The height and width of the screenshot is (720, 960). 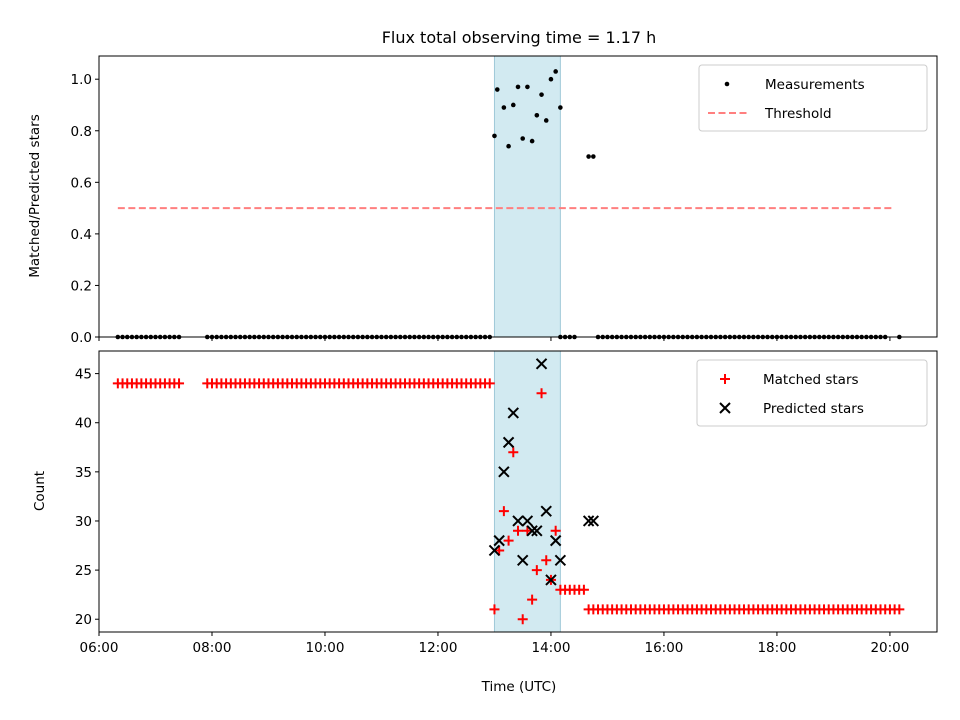 What do you see at coordinates (40, 491) in the screenshot?
I see `bottom-y-axis-label: Count` at bounding box center [40, 491].